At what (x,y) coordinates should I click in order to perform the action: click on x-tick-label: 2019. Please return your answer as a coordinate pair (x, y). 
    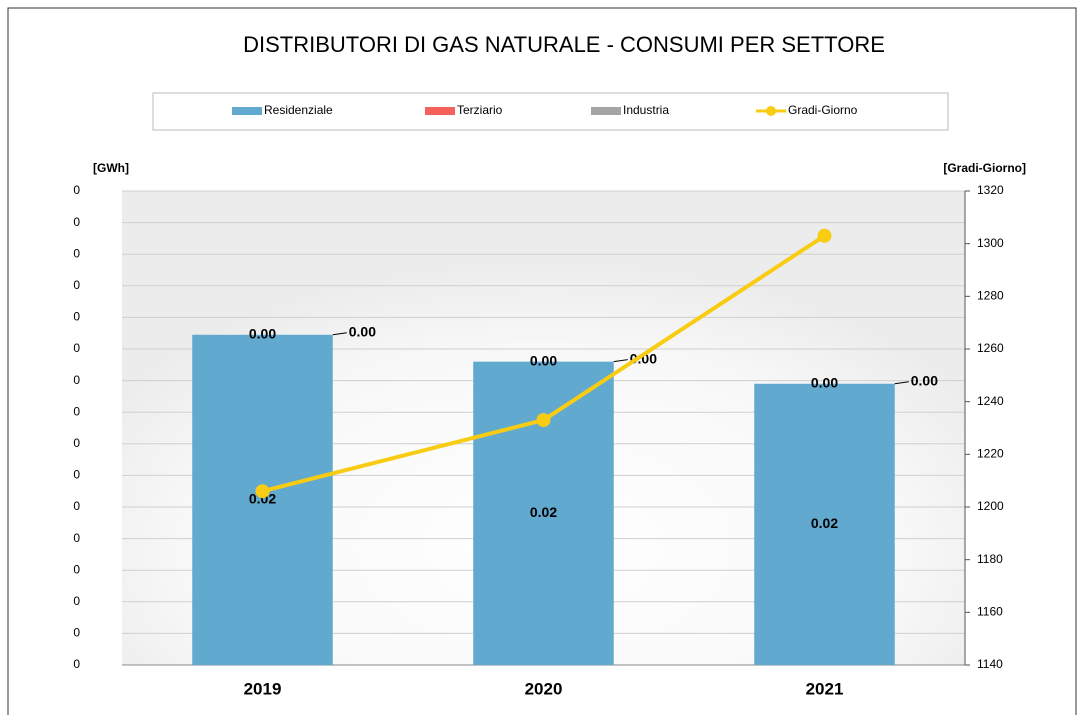
    Looking at the image, I should click on (263, 688).